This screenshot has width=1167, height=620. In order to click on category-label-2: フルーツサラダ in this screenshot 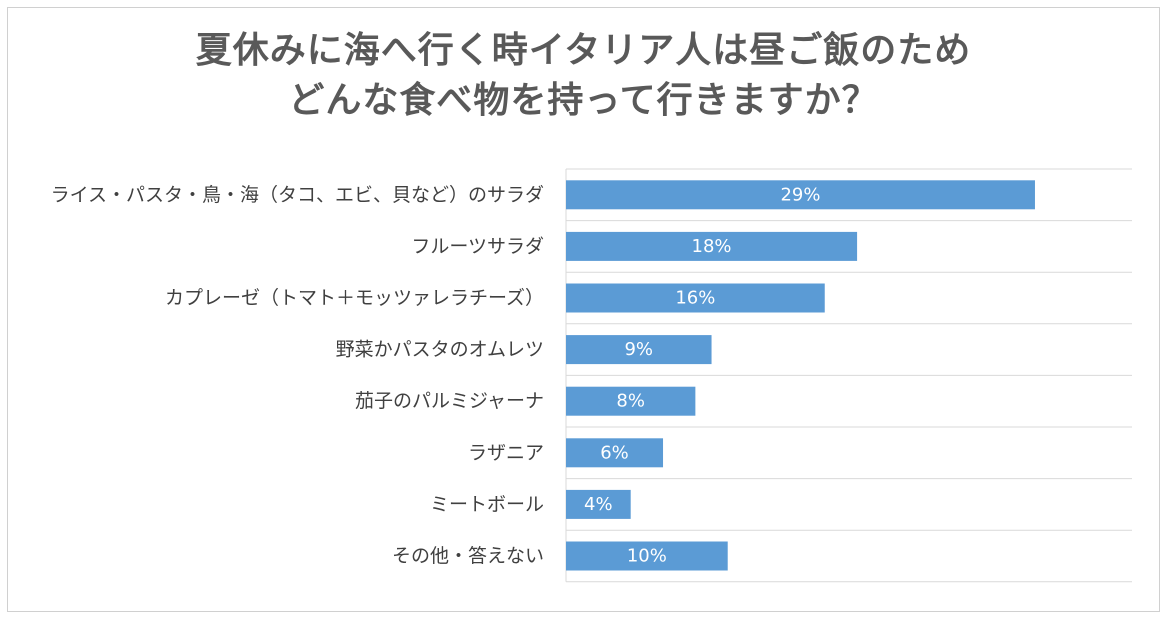, I will do `click(477, 246)`.